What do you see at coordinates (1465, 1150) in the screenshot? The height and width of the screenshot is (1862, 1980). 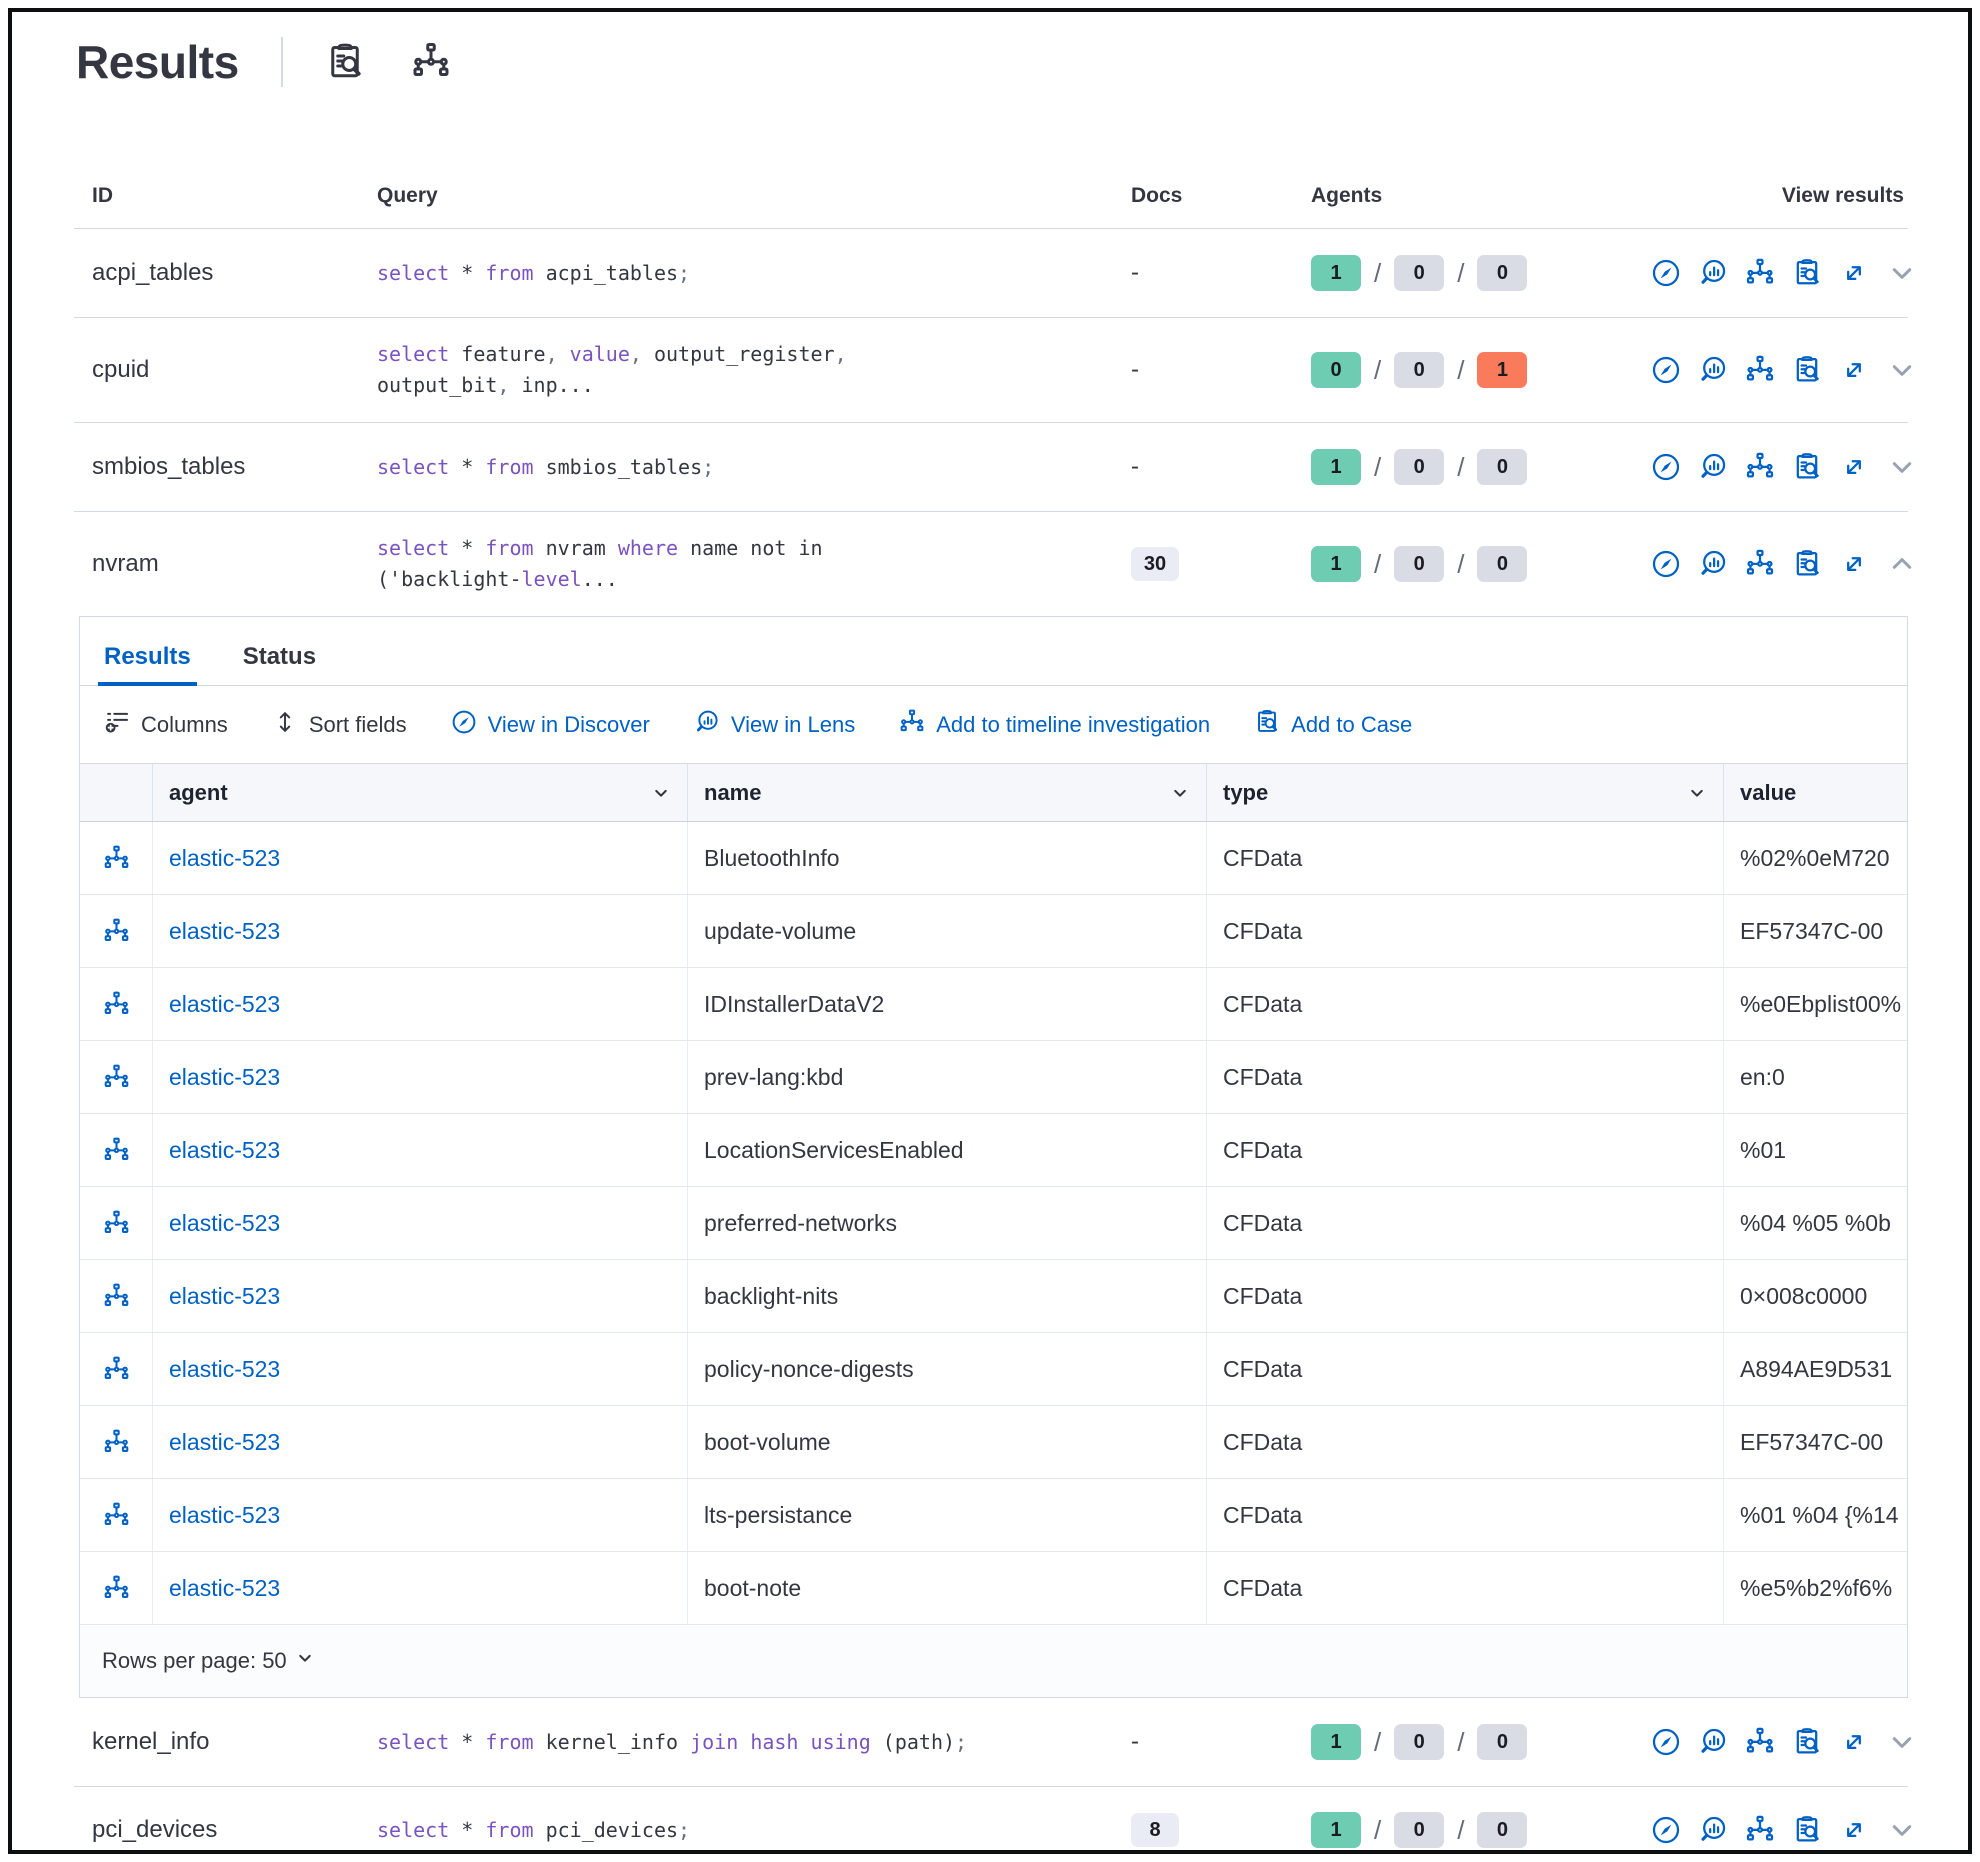 I see `type-cell: CFData` at bounding box center [1465, 1150].